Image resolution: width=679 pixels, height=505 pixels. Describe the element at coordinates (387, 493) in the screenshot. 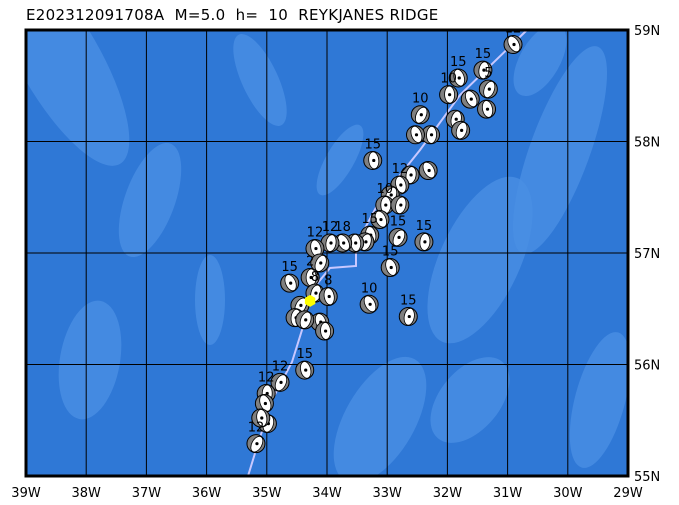

I see `lon-tick-label: 33W` at that location.